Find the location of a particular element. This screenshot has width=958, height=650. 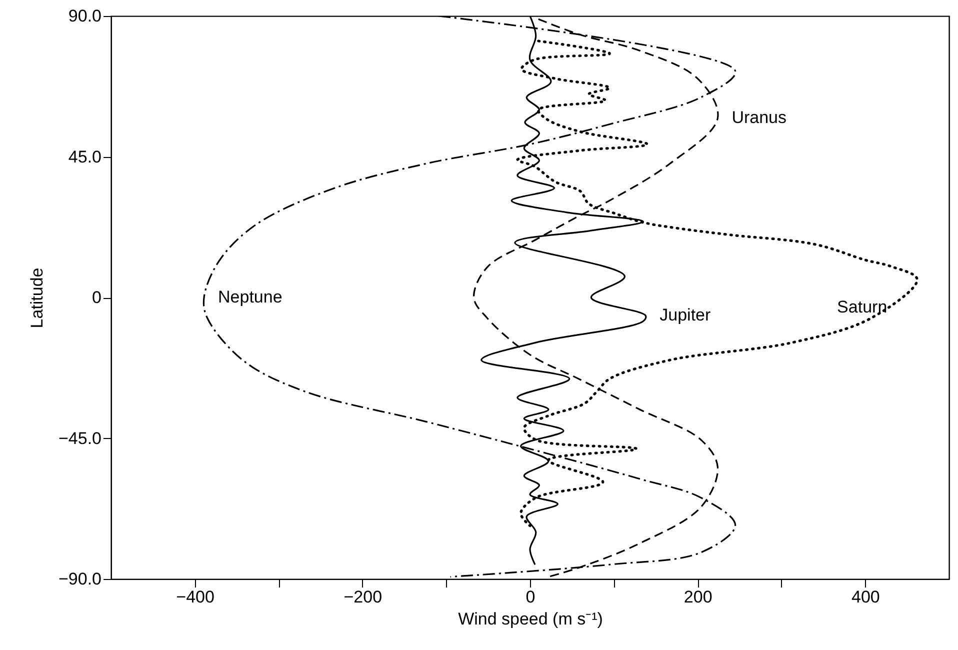

series-label: Jupiter is located at coordinates (686, 315).